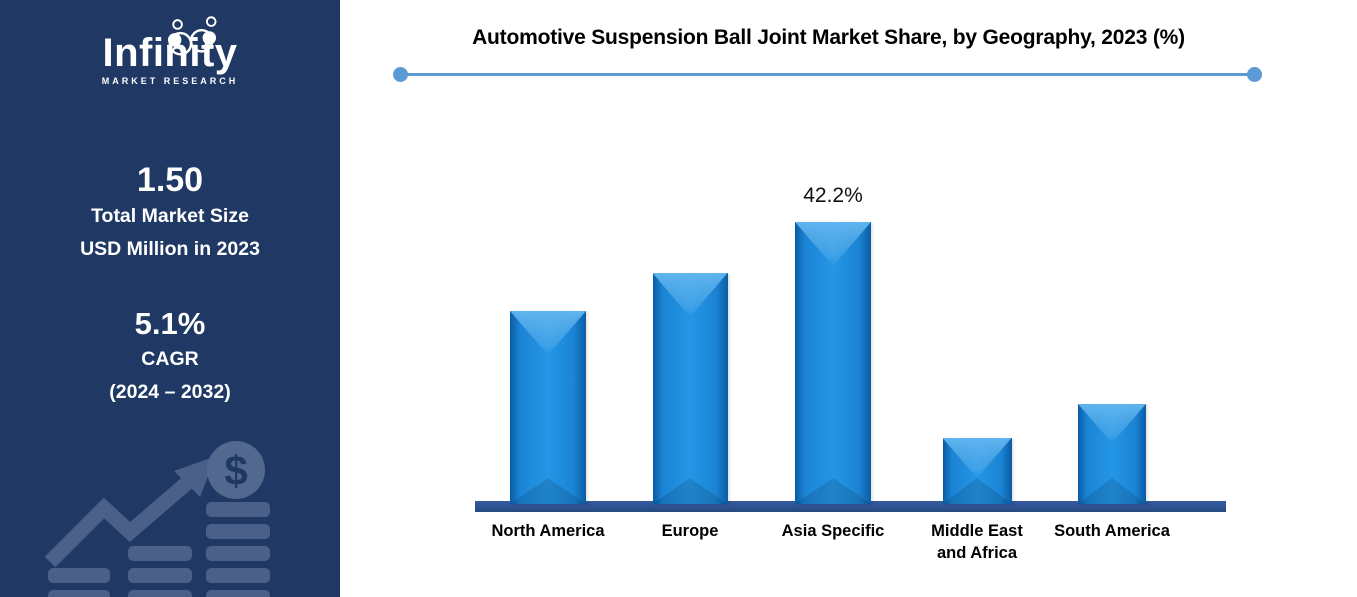 The width and height of the screenshot is (1357, 597). Describe the element at coordinates (170, 249) in the screenshot. I see `market-size-label-2: USD Million in 2023` at that location.